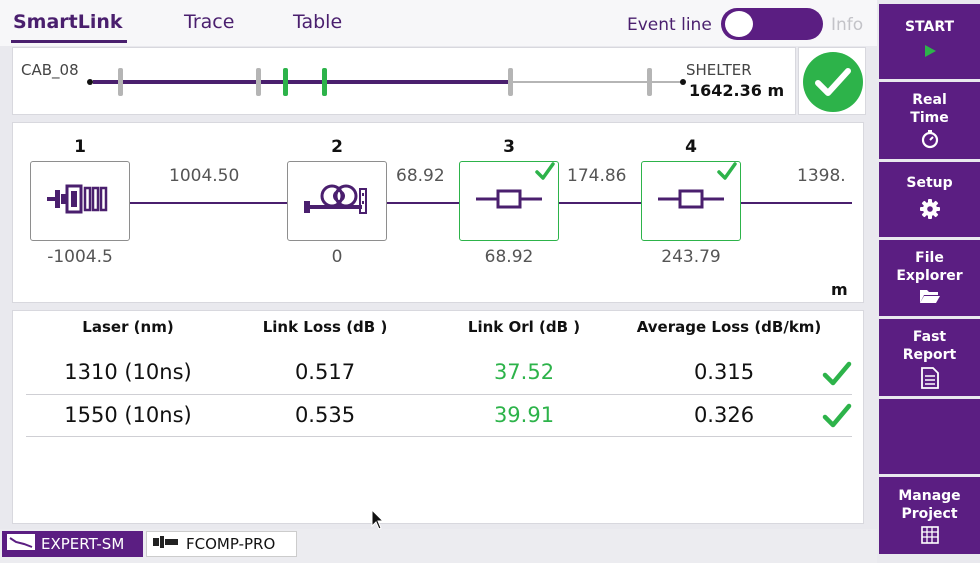 This screenshot has height=563, width=980. Describe the element at coordinates (669, 25) in the screenshot. I see `event-line-label: Event line` at that location.